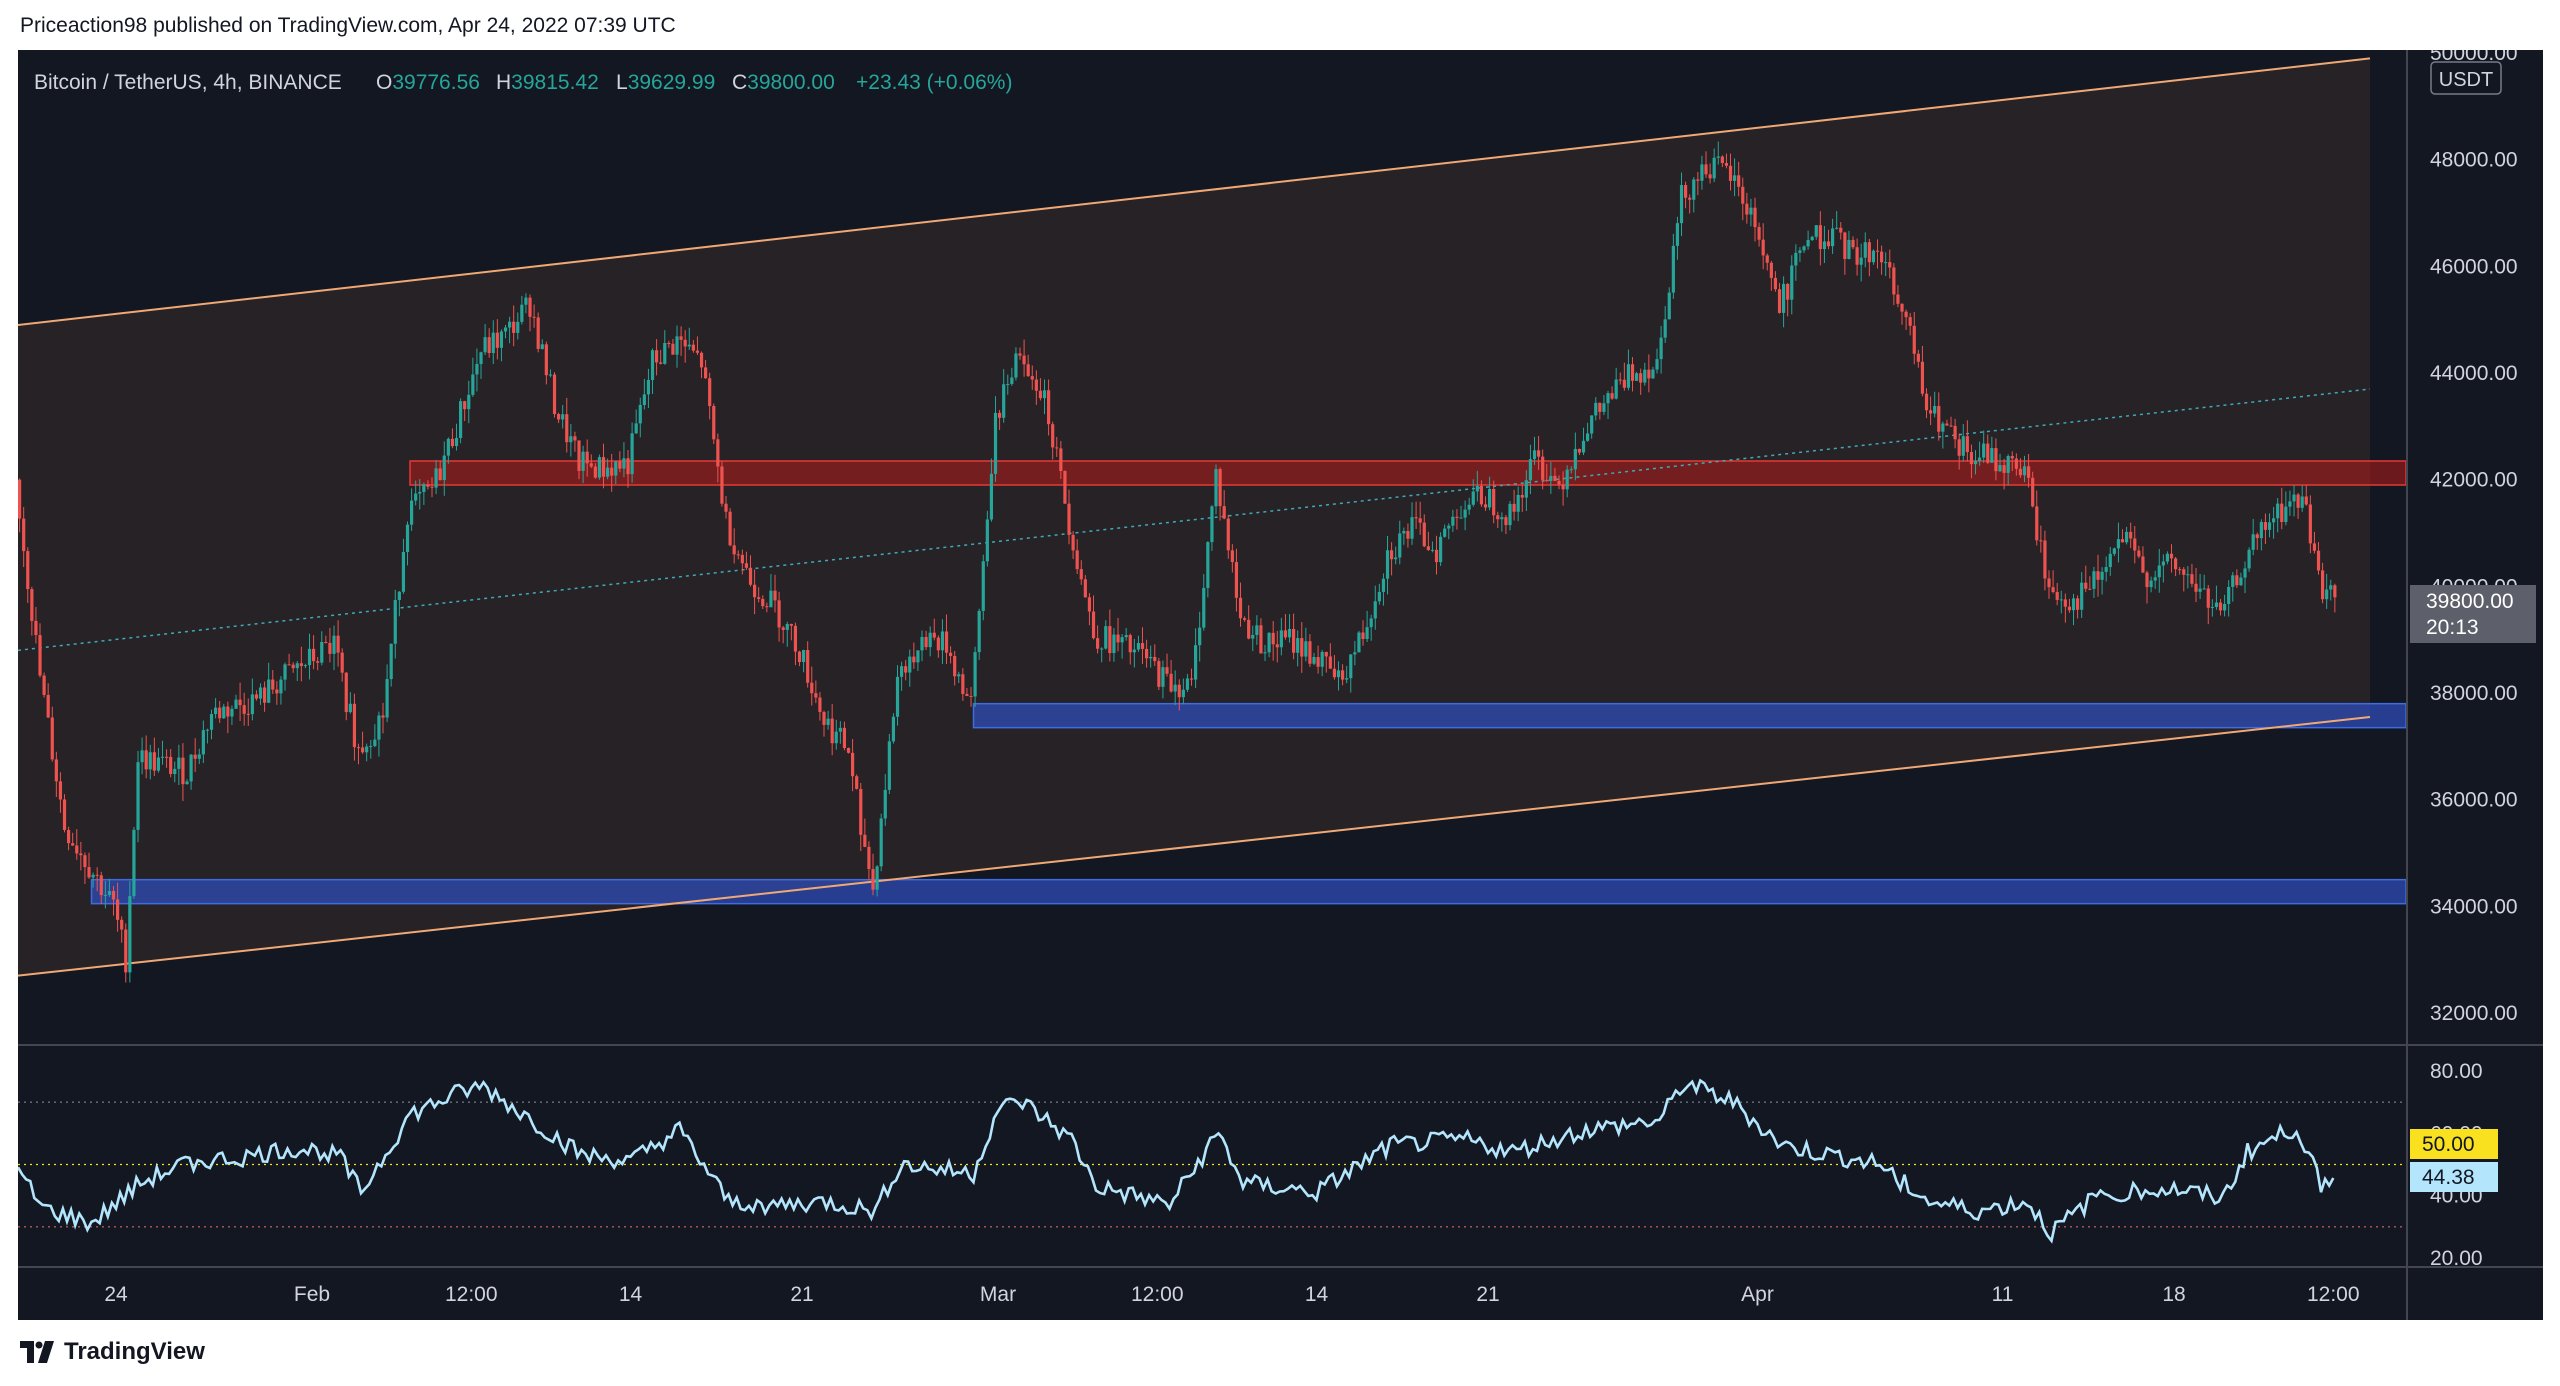  I want to click on price-tick-label: 32000.00, so click(2474, 1013).